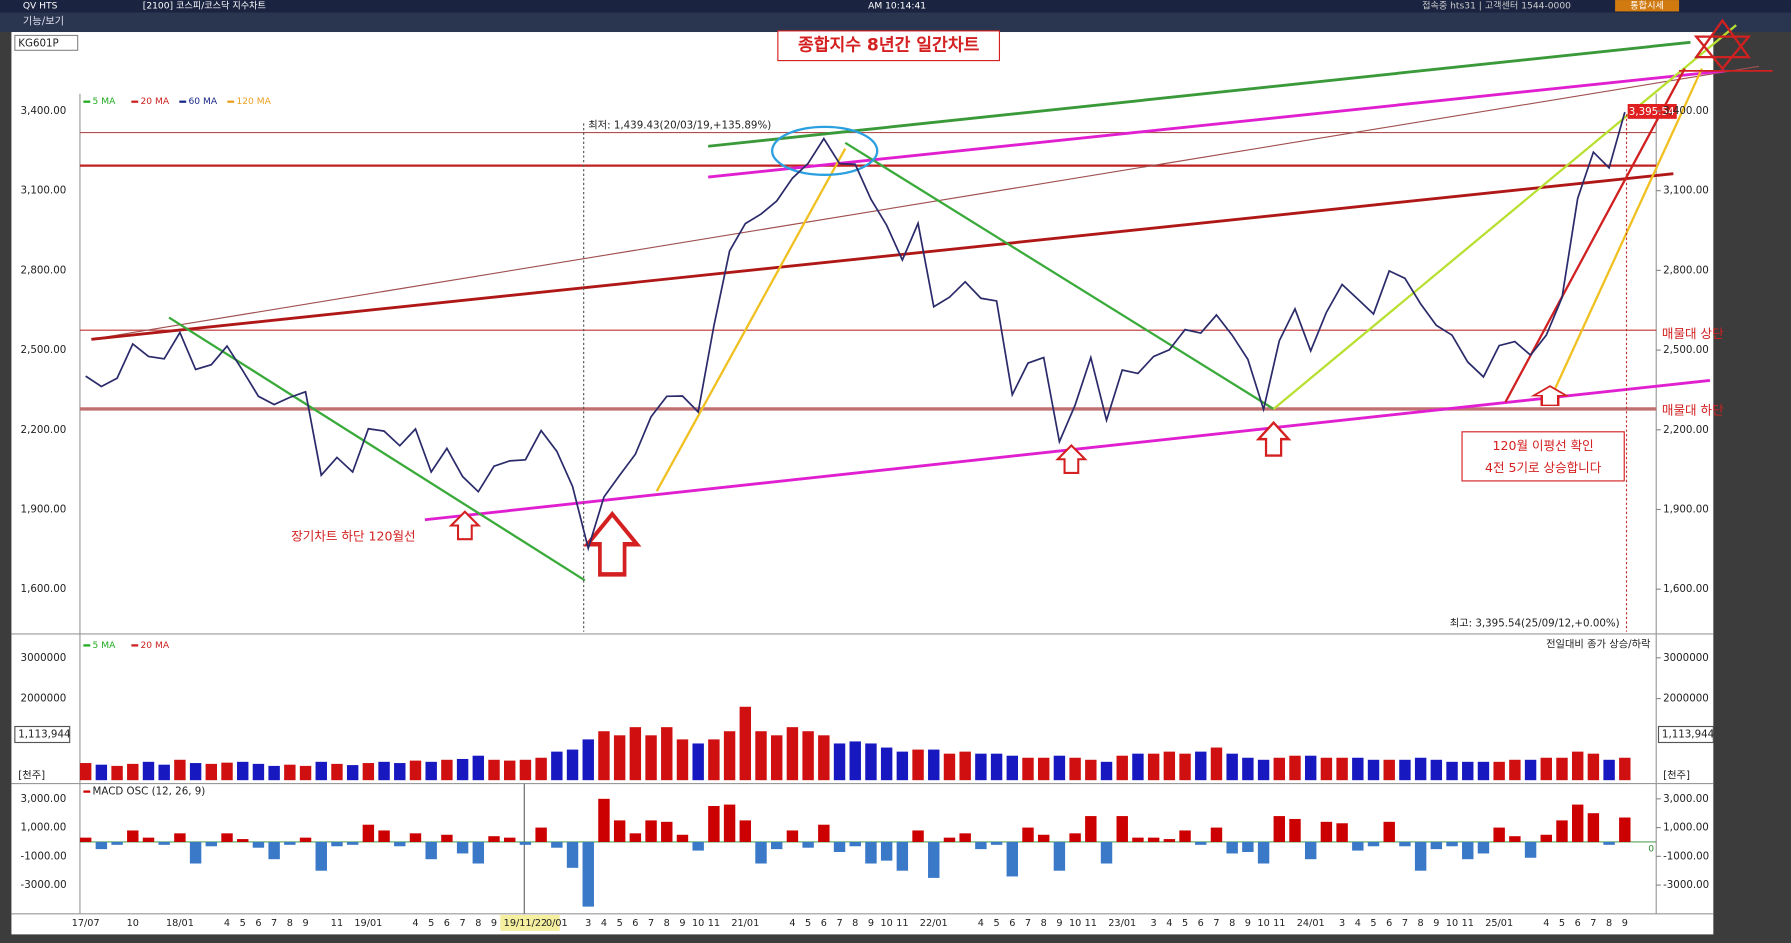 This screenshot has width=1791, height=943. Describe the element at coordinates (86, 923) in the screenshot. I see `x-tick-label: 17/07` at that location.